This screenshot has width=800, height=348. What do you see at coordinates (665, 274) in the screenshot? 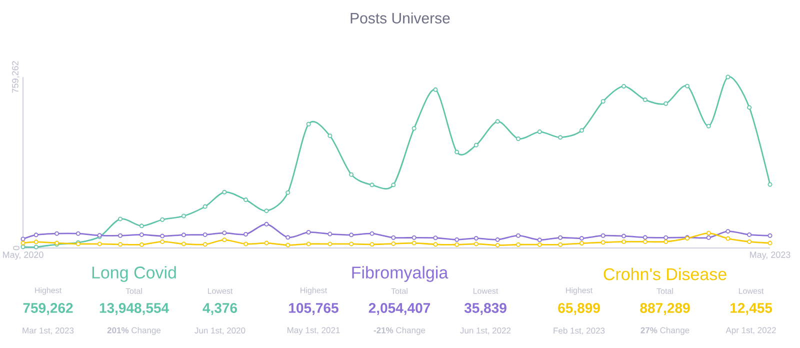
I see `series-label: Crohn's Disease` at bounding box center [665, 274].